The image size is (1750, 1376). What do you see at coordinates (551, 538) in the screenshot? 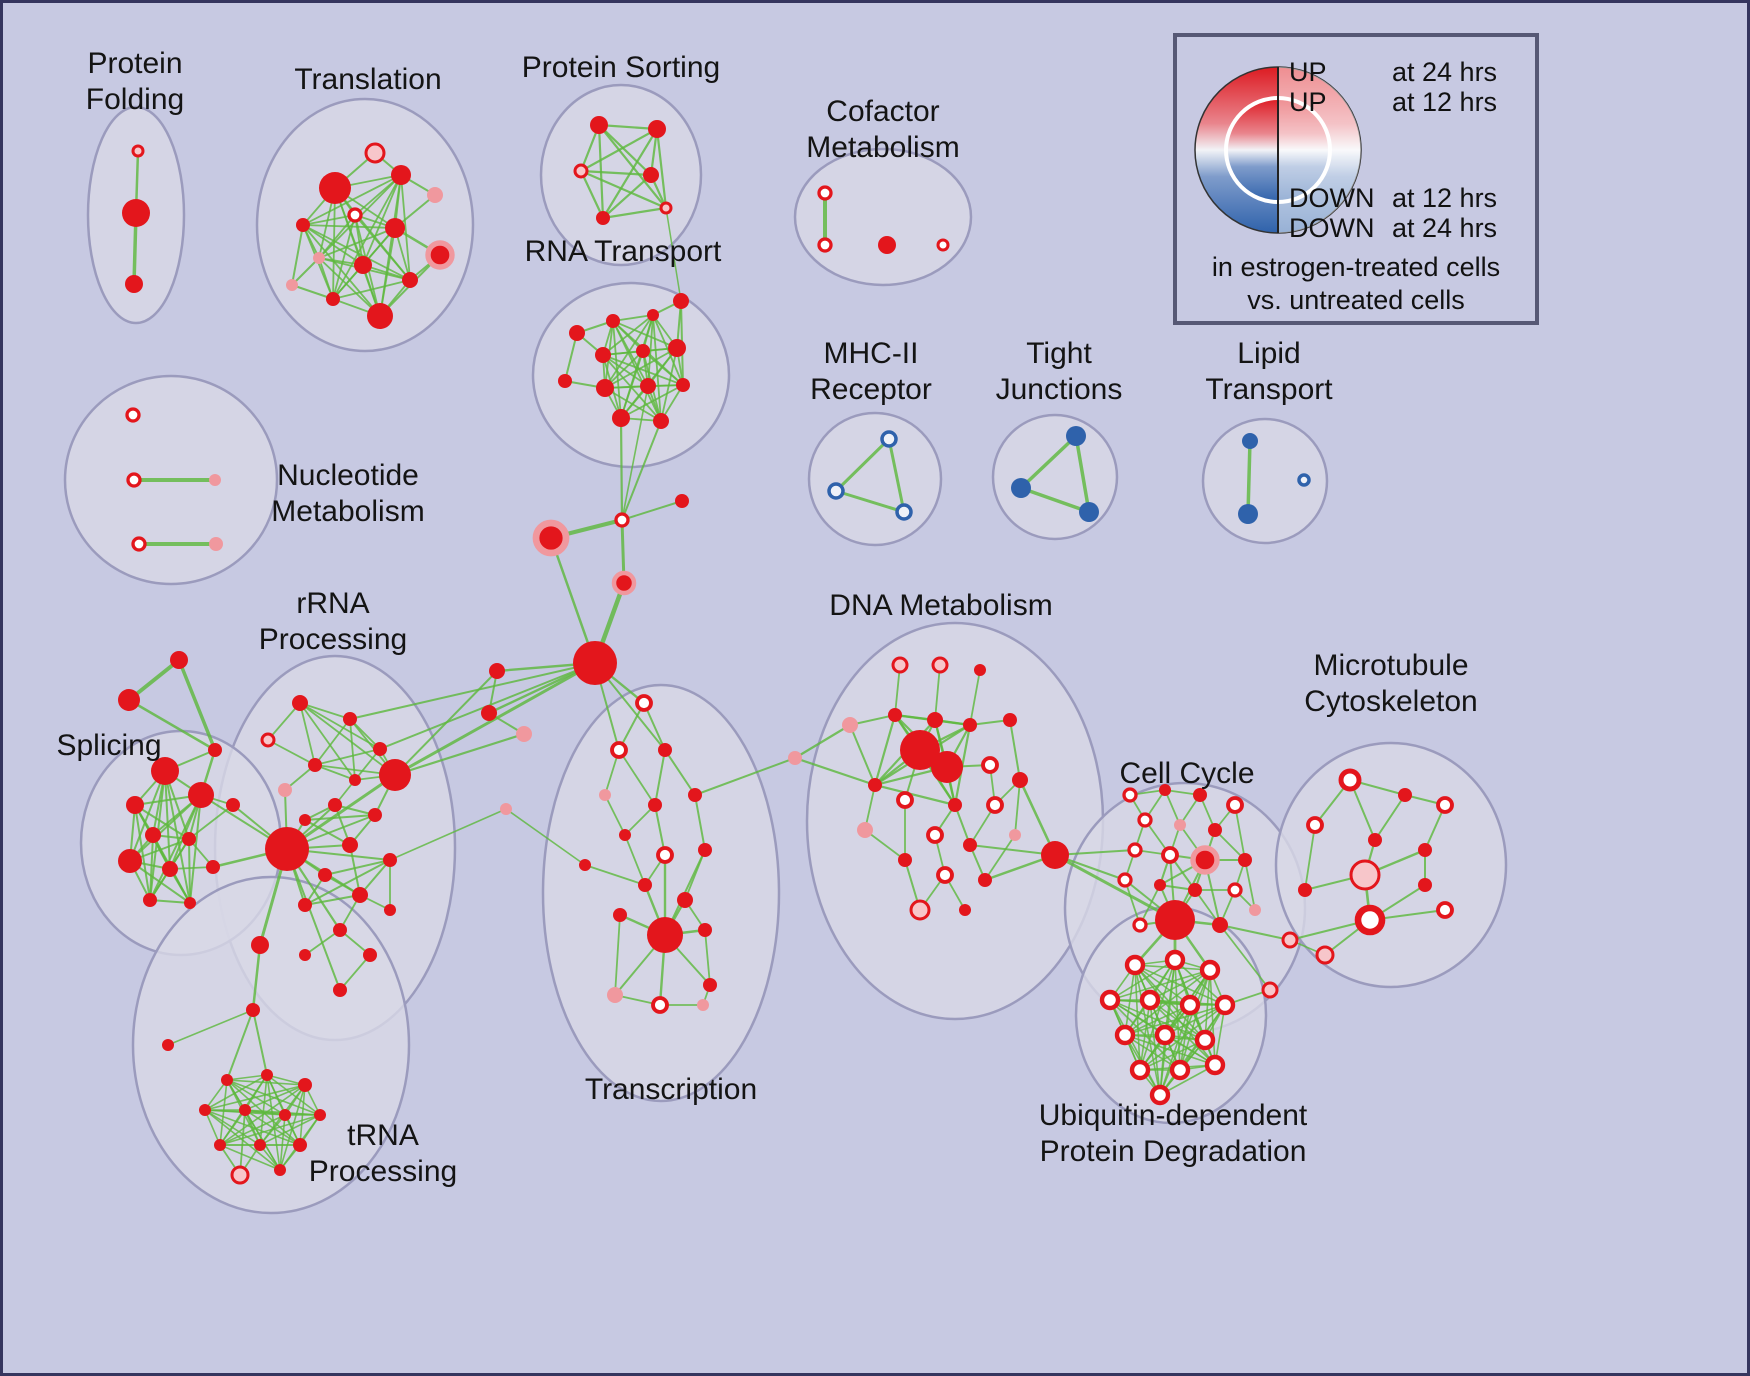
I see `gene-node-cn2` at bounding box center [551, 538].